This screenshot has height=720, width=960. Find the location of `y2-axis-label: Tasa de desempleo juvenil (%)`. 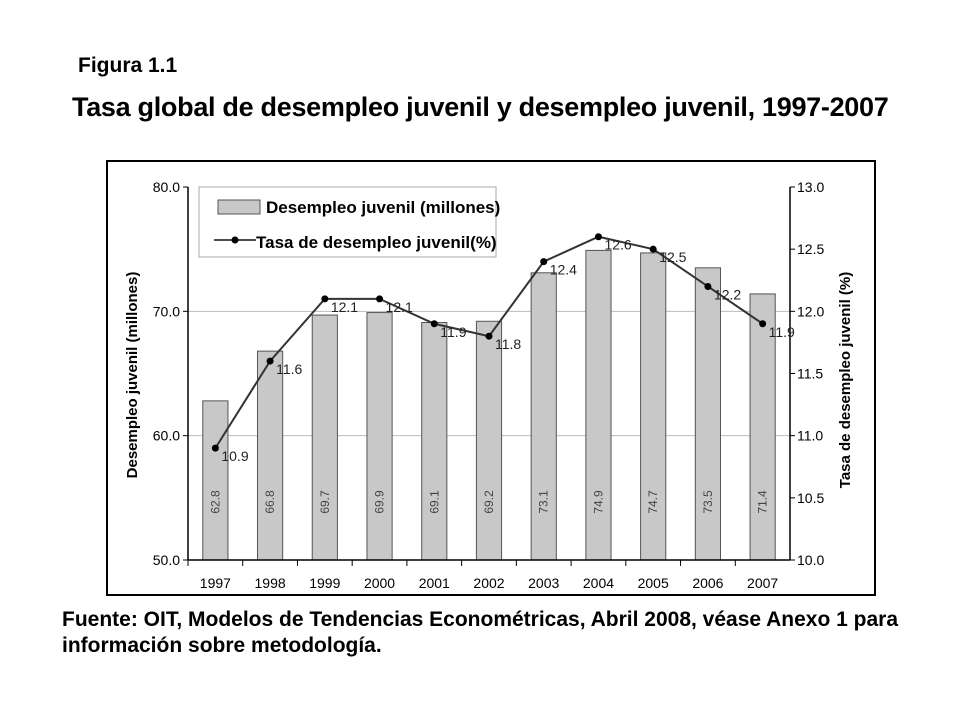

y2-axis-label: Tasa de desempleo juvenil (%) is located at coordinates (845, 380).